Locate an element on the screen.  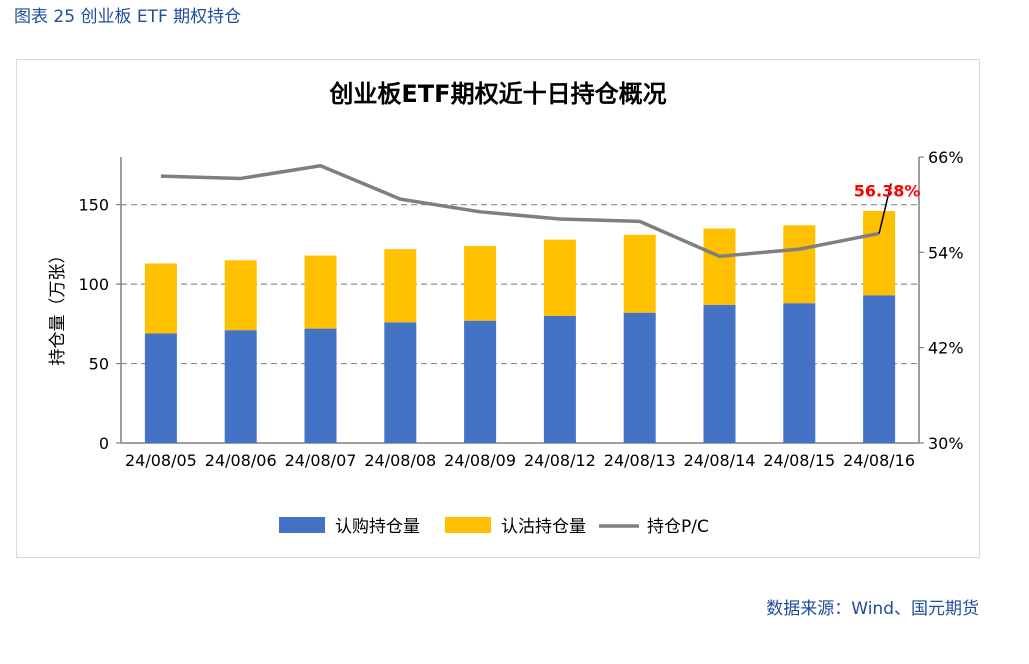
x-tick-label: 24/08/07 is located at coordinates (321, 460).